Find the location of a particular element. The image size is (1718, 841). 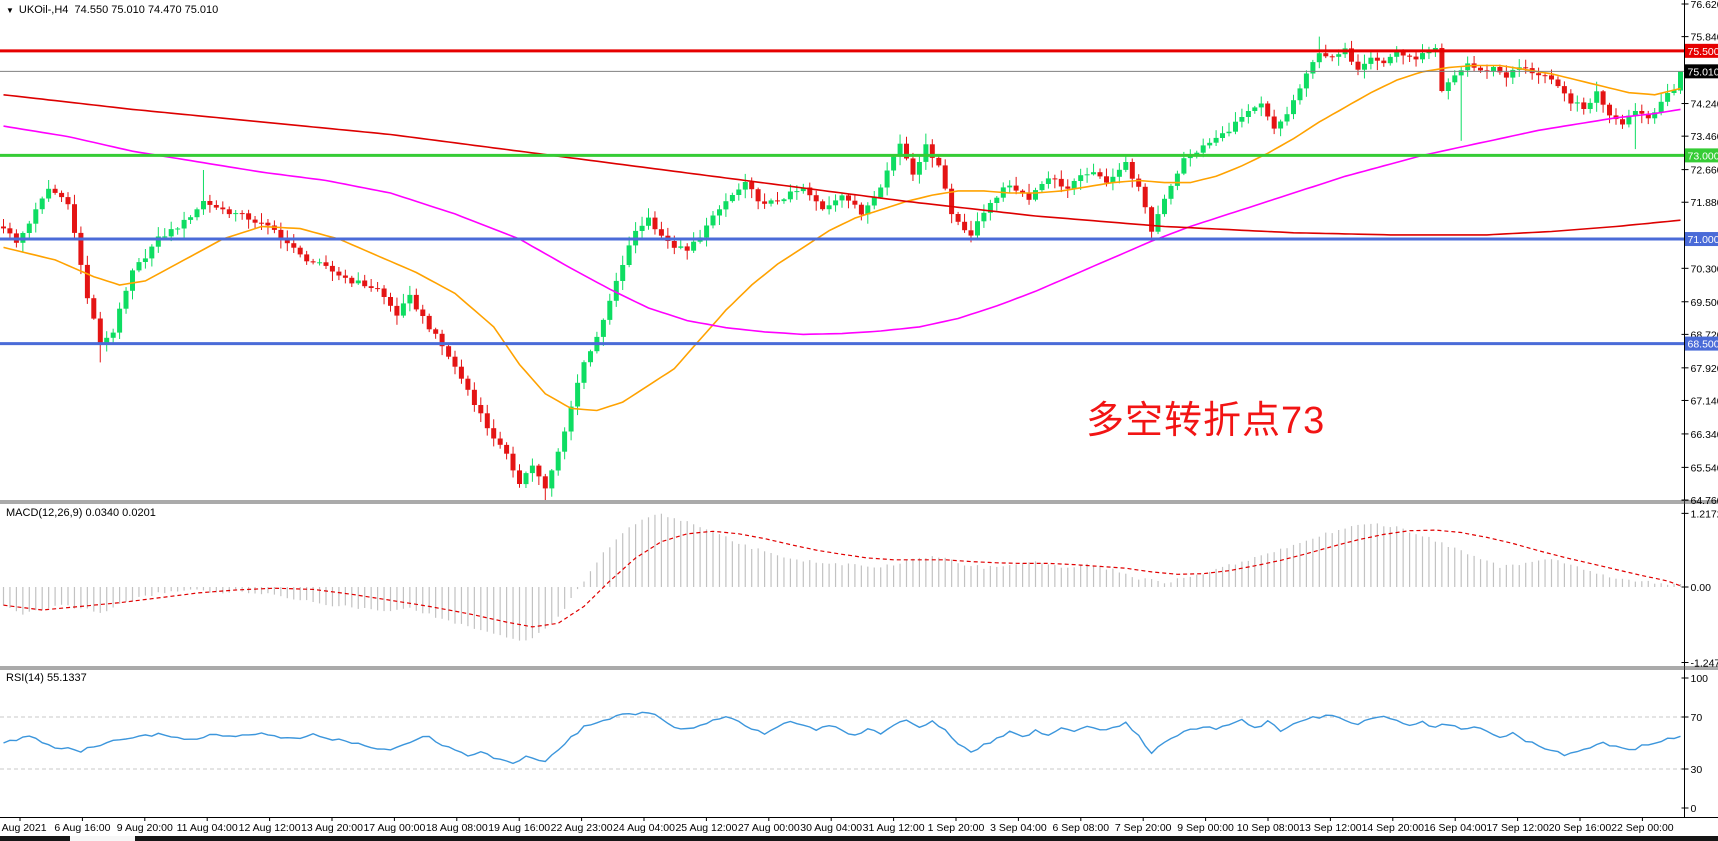

price-axis-tick-label: 66.340 is located at coordinates (1704, 435).